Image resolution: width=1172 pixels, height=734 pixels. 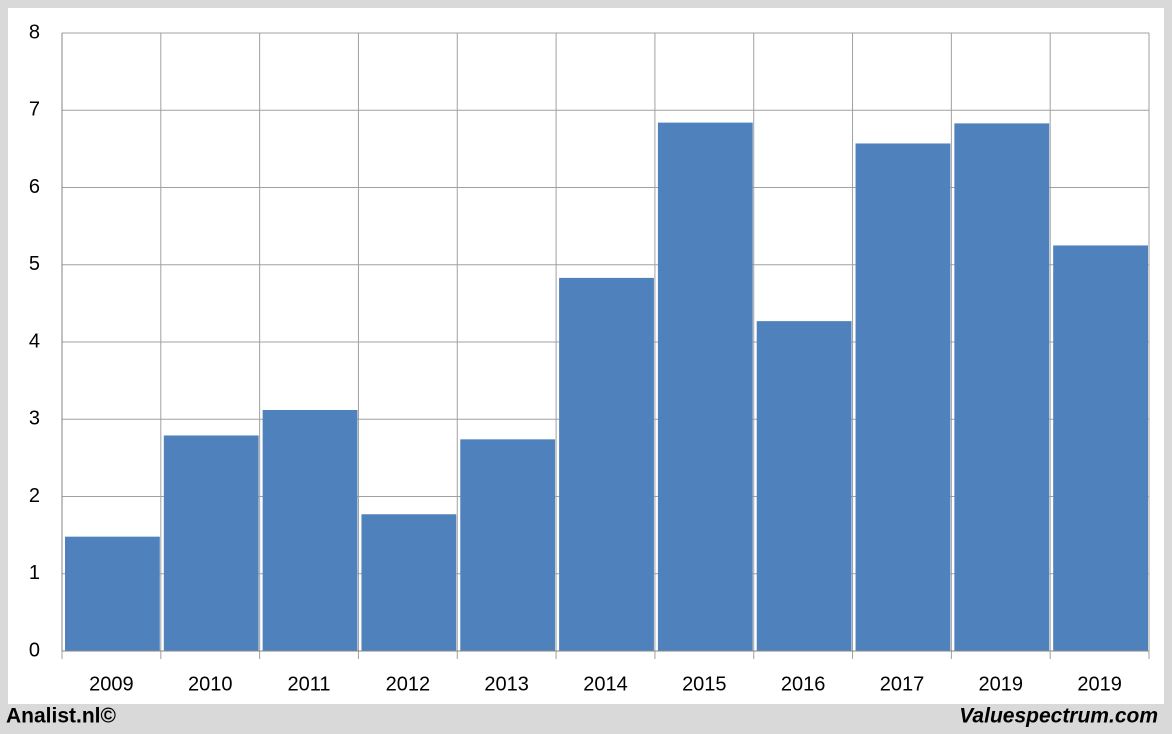 I want to click on y-tick-label: 1, so click(x=34, y=573).